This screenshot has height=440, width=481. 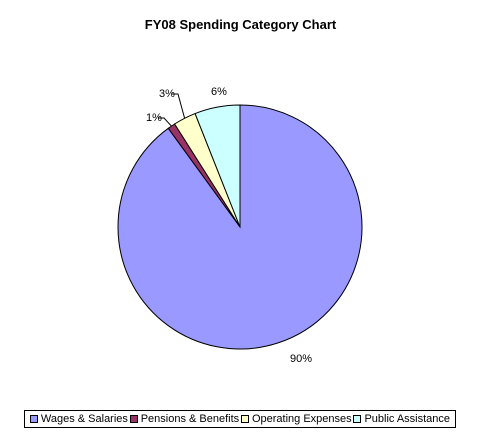 I want to click on legend-label: Pensions & Benefits, so click(x=190, y=419).